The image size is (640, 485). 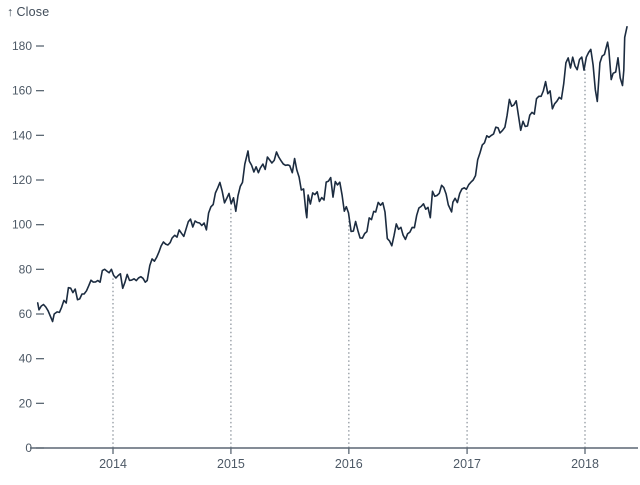 What do you see at coordinates (10, 12) in the screenshot?
I see `up-arrow-icon: ↑` at bounding box center [10, 12].